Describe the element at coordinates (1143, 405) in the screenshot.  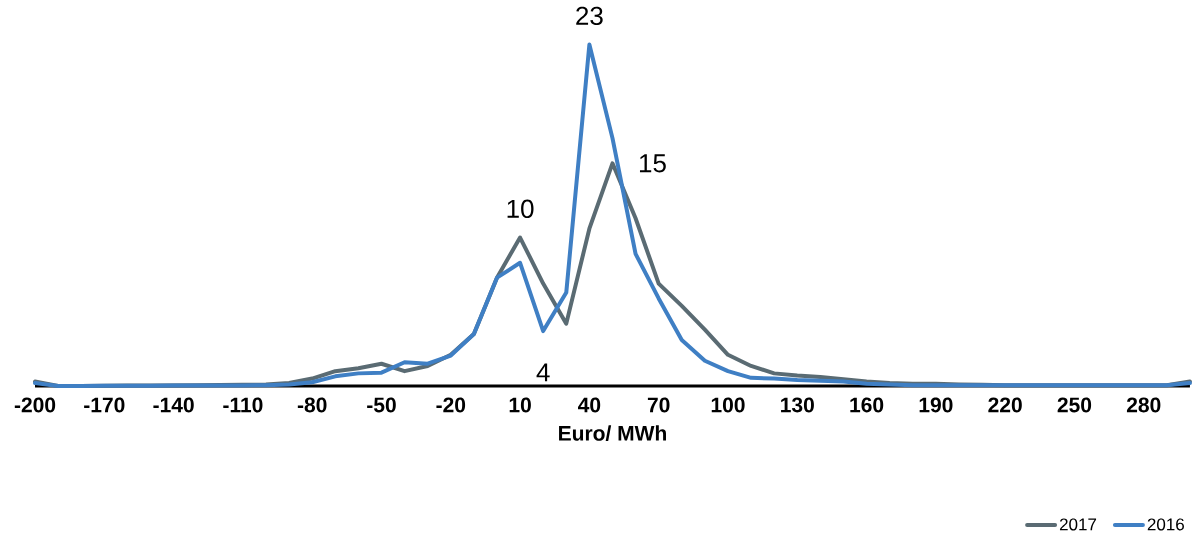
I see `x-tick-label: 280` at that location.